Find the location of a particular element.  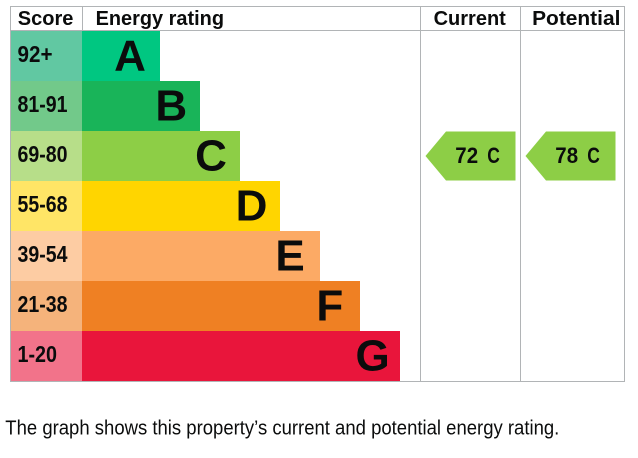

svg-text: Current is located at coordinates (470, 19).